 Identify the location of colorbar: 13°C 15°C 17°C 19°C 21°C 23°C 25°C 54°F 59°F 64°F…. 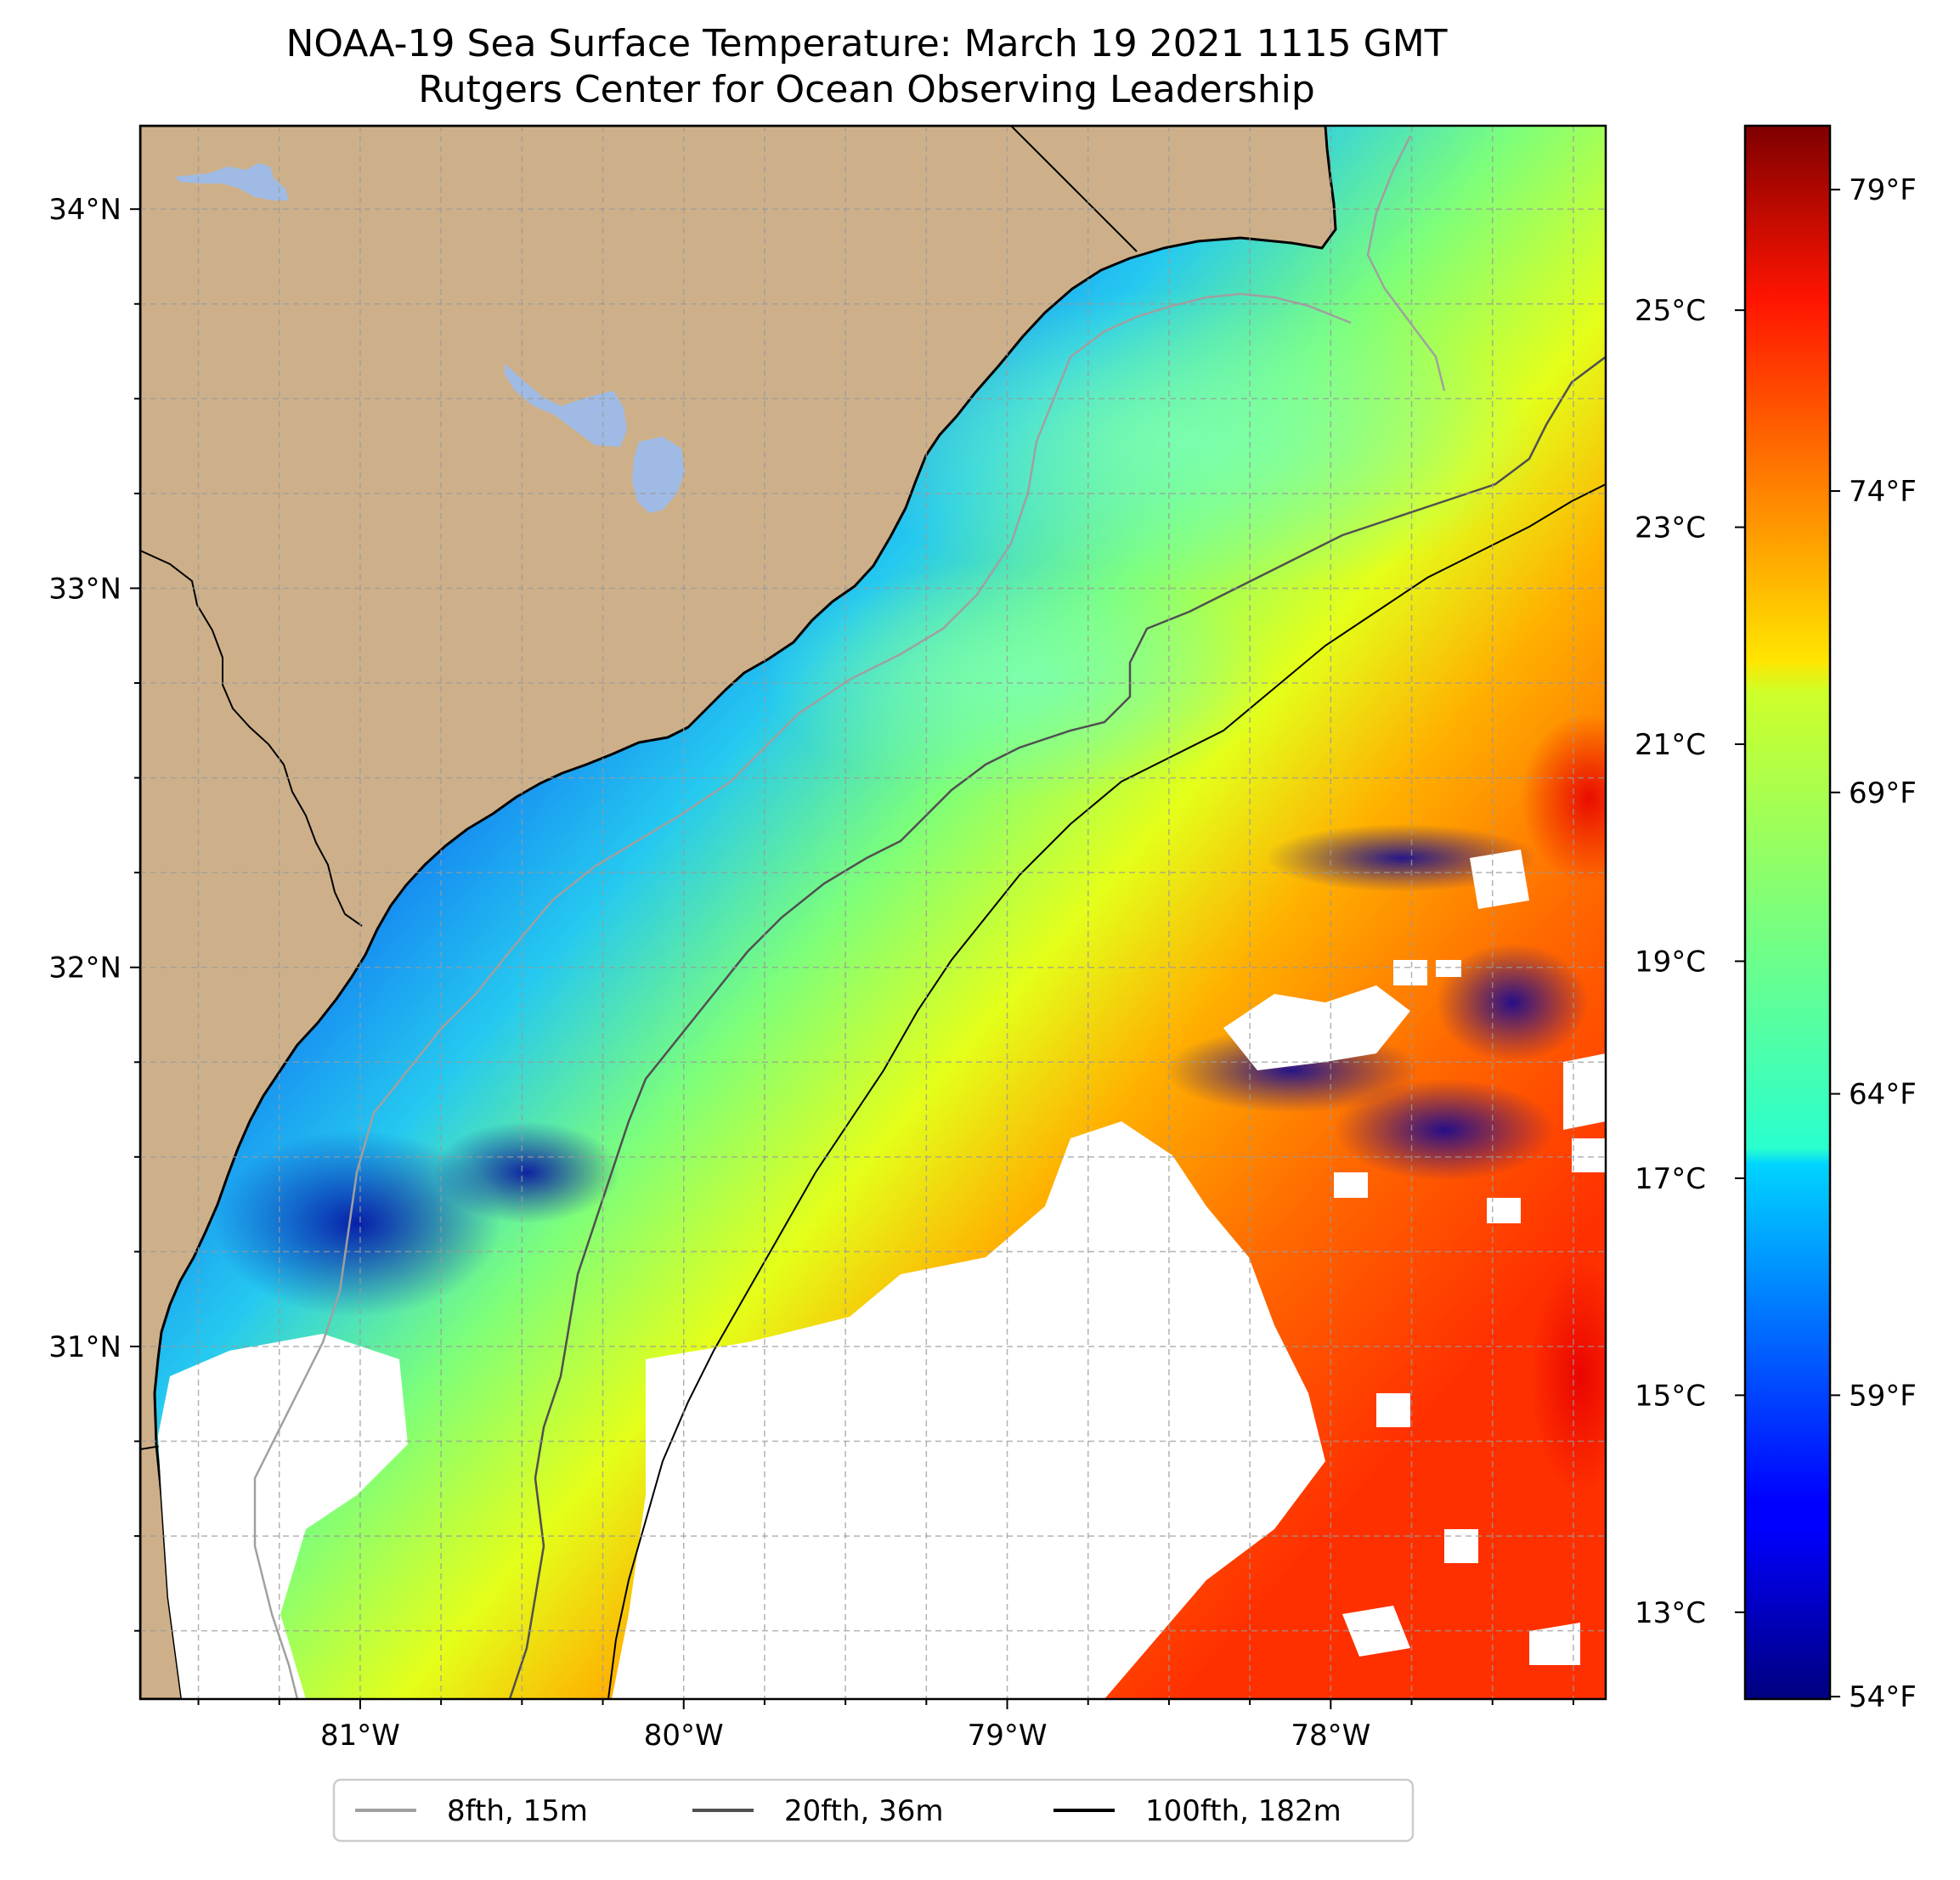
(1776, 919).